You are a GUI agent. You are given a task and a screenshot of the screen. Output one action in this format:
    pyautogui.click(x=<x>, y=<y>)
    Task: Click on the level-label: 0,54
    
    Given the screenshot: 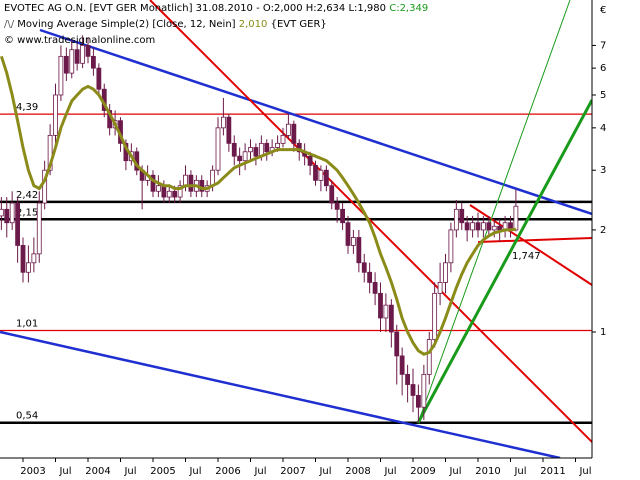 What is the action you would take?
    pyautogui.click(x=27, y=416)
    